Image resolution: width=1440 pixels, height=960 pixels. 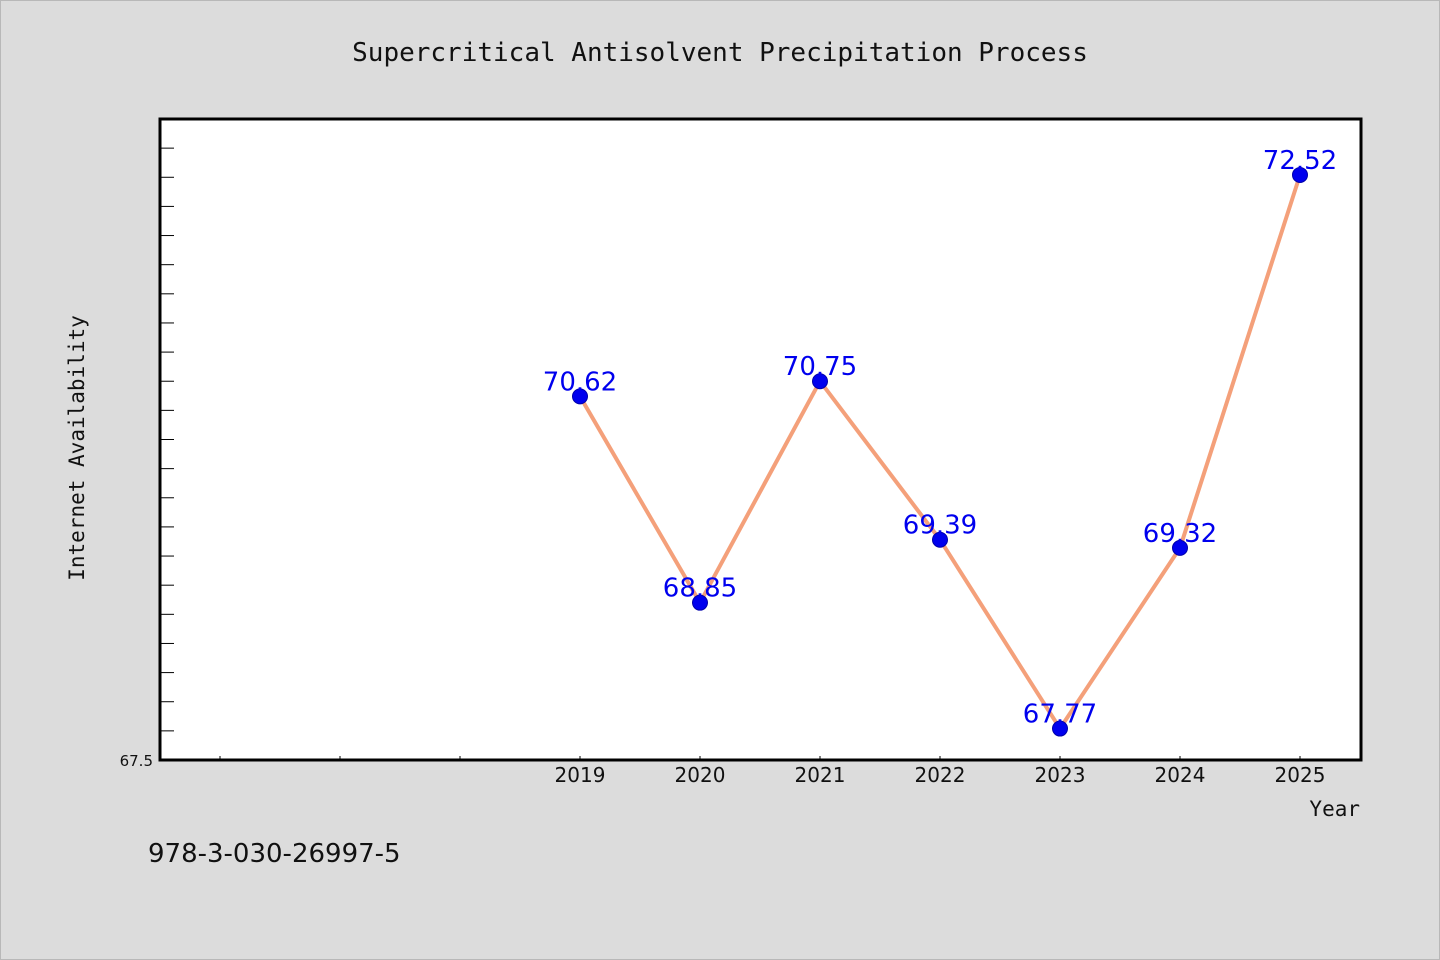 I want to click on x-tick-label: 2025, so click(x=1300, y=775).